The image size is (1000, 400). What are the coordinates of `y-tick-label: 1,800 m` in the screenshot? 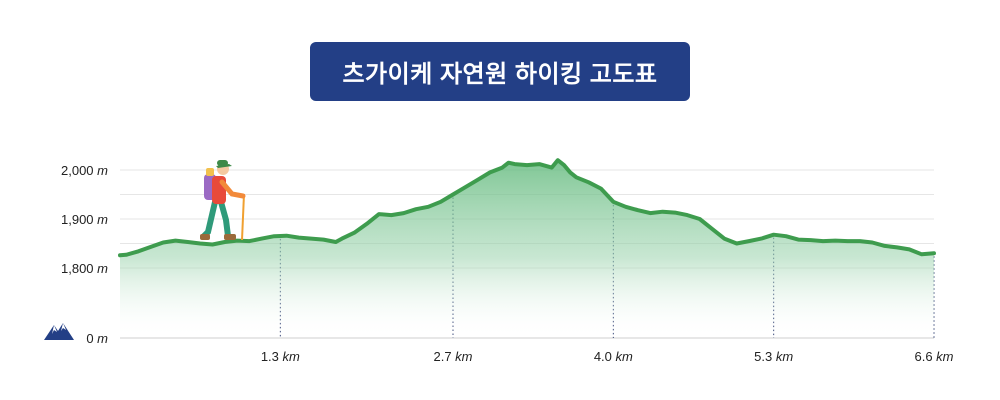 It's located at (84, 268).